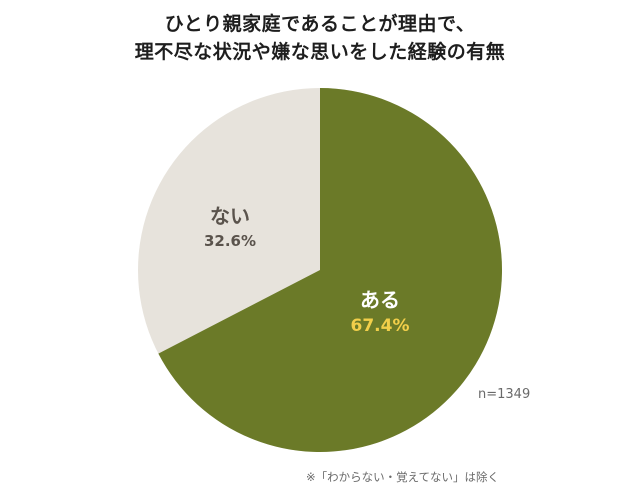 Image resolution: width=640 pixels, height=502 pixels. What do you see at coordinates (403, 477) in the screenshot?
I see `footnote: ※「わからない・覚えてない」は除く` at bounding box center [403, 477].